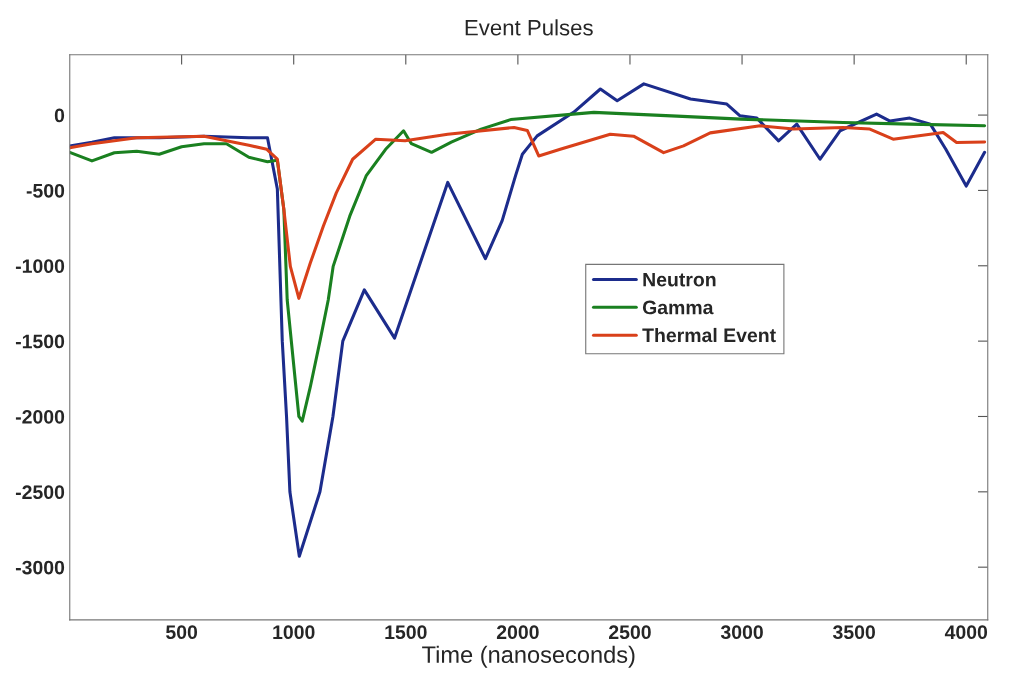 The image size is (1011, 685). Describe the element at coordinates (678, 307) in the screenshot. I see `legend-label: Gamma` at that location.